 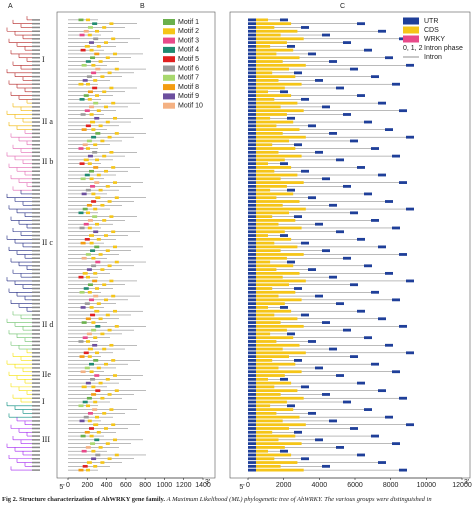 I want to click on tick-label: 0, so click(x=68, y=485).